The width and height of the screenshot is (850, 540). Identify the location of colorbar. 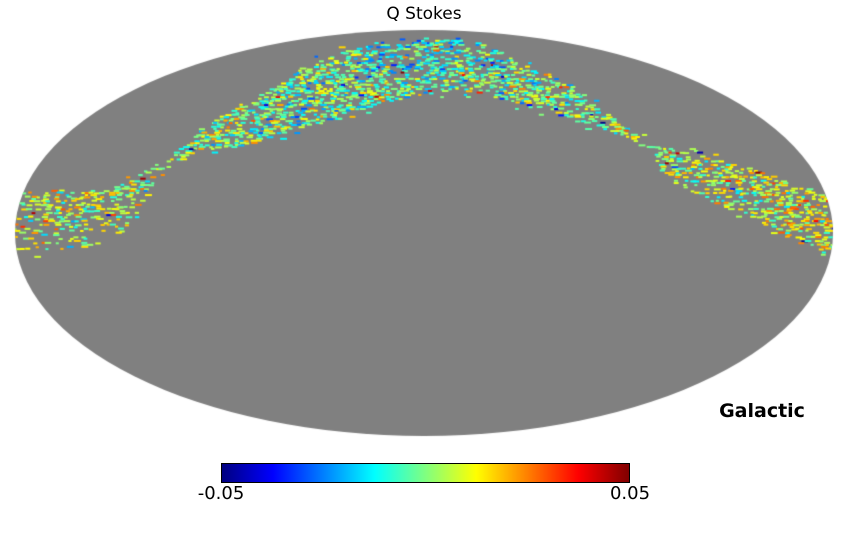
(425, 473).